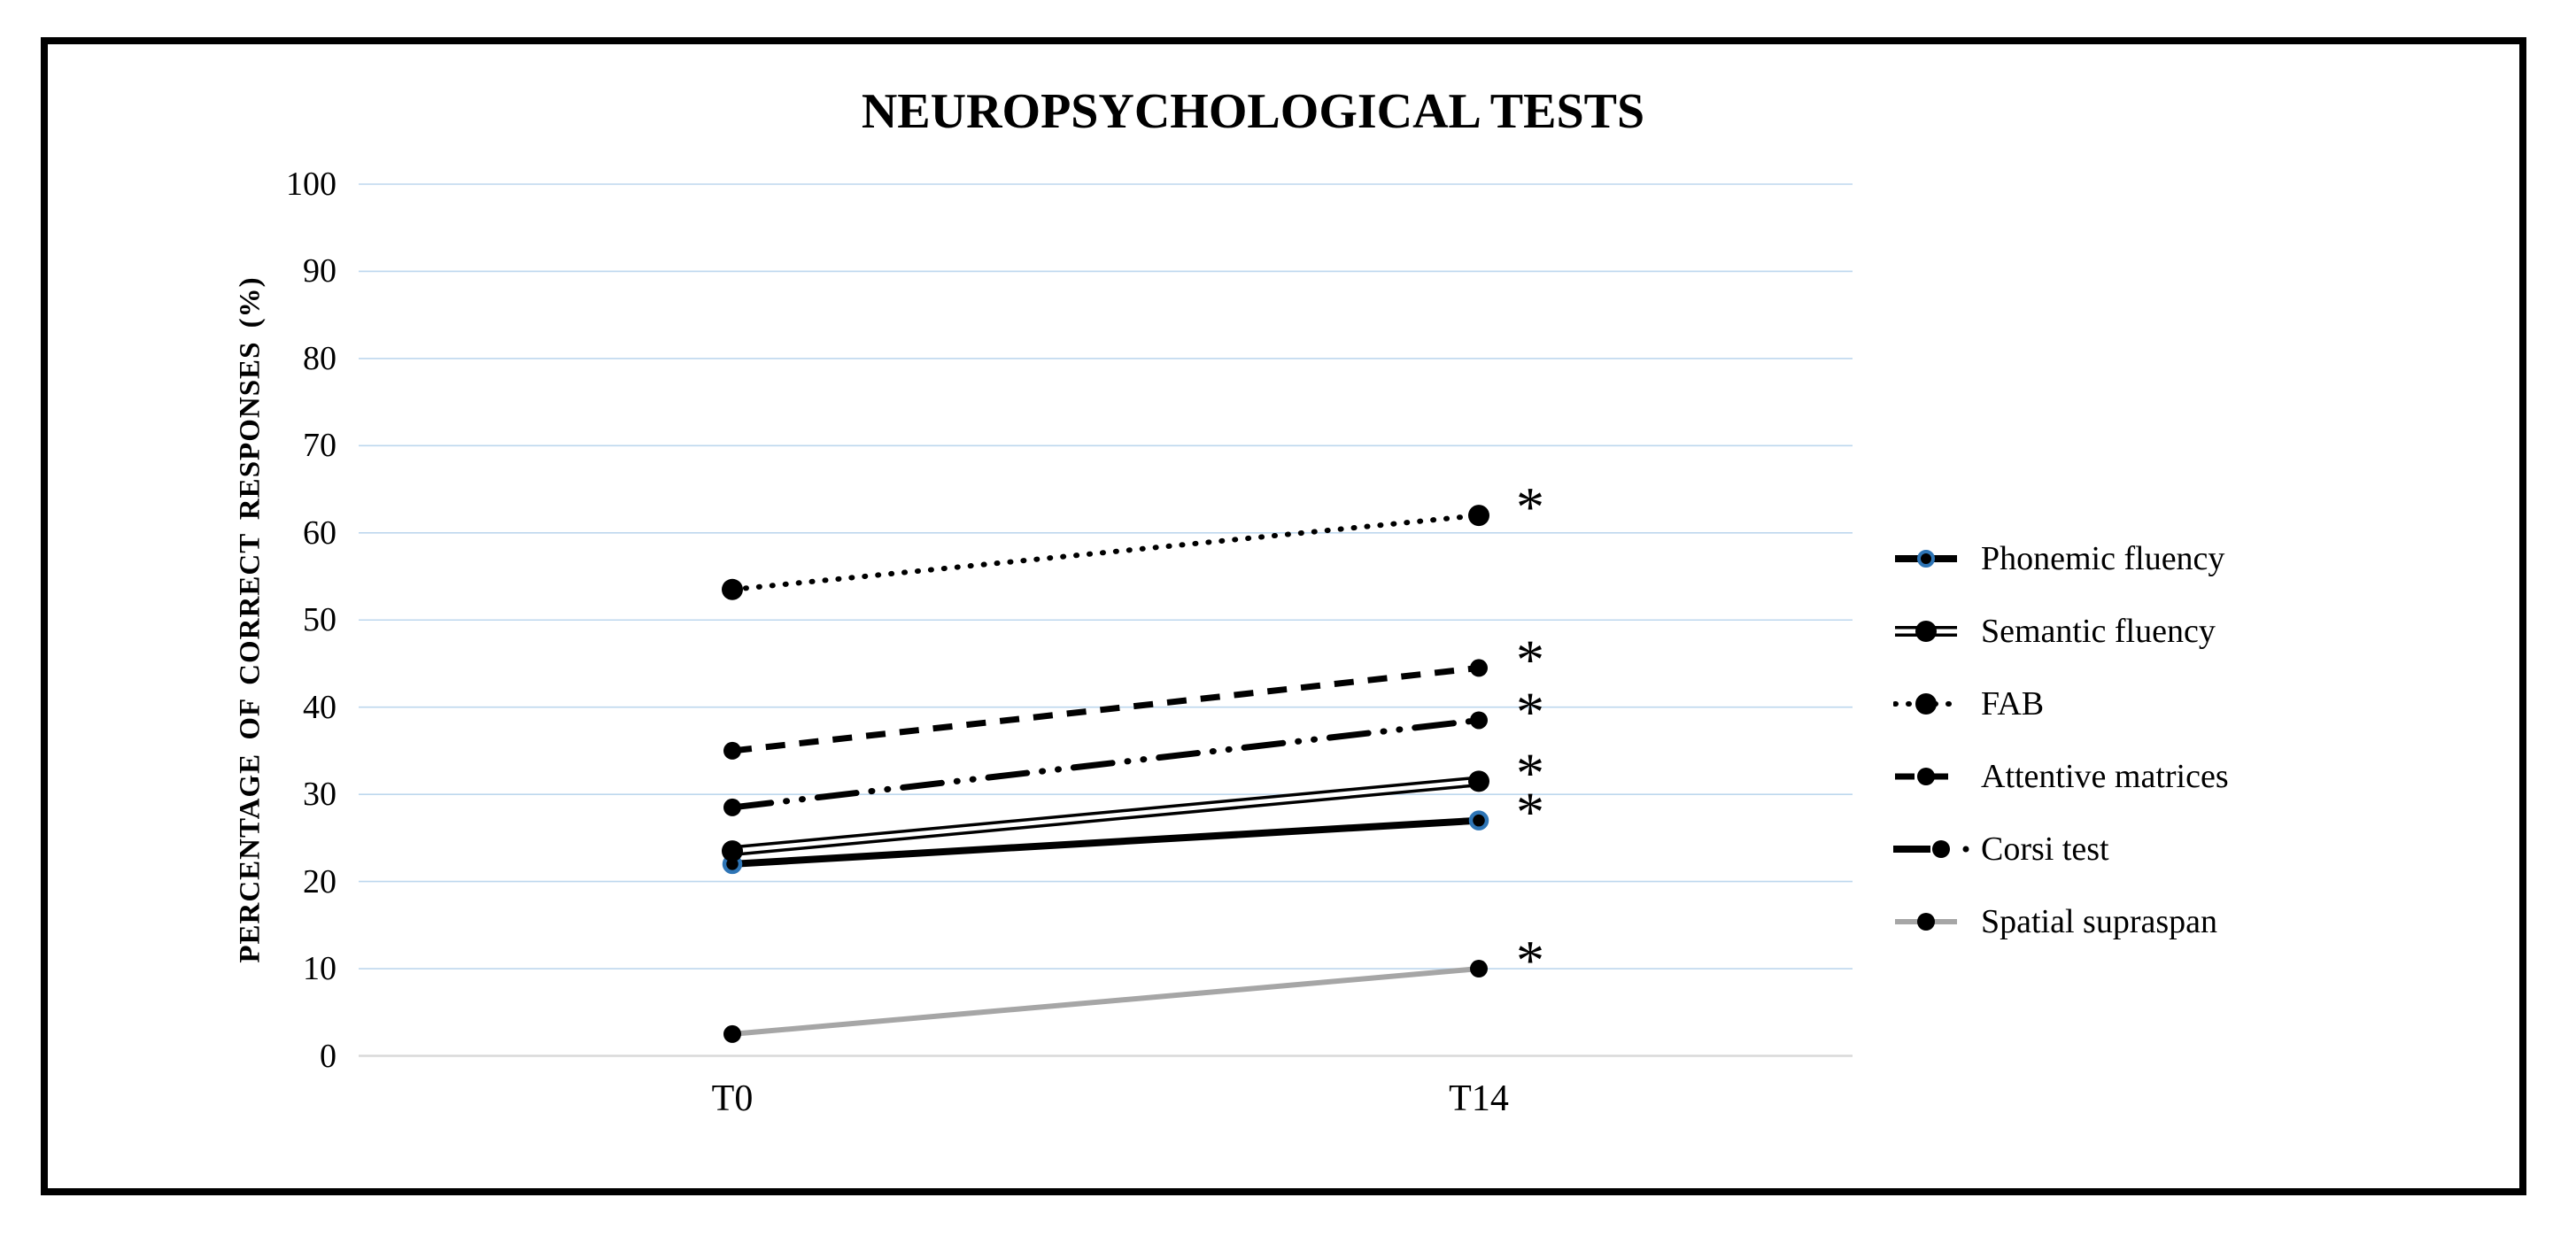  I want to click on y-tick-label: 40, so click(320, 707).